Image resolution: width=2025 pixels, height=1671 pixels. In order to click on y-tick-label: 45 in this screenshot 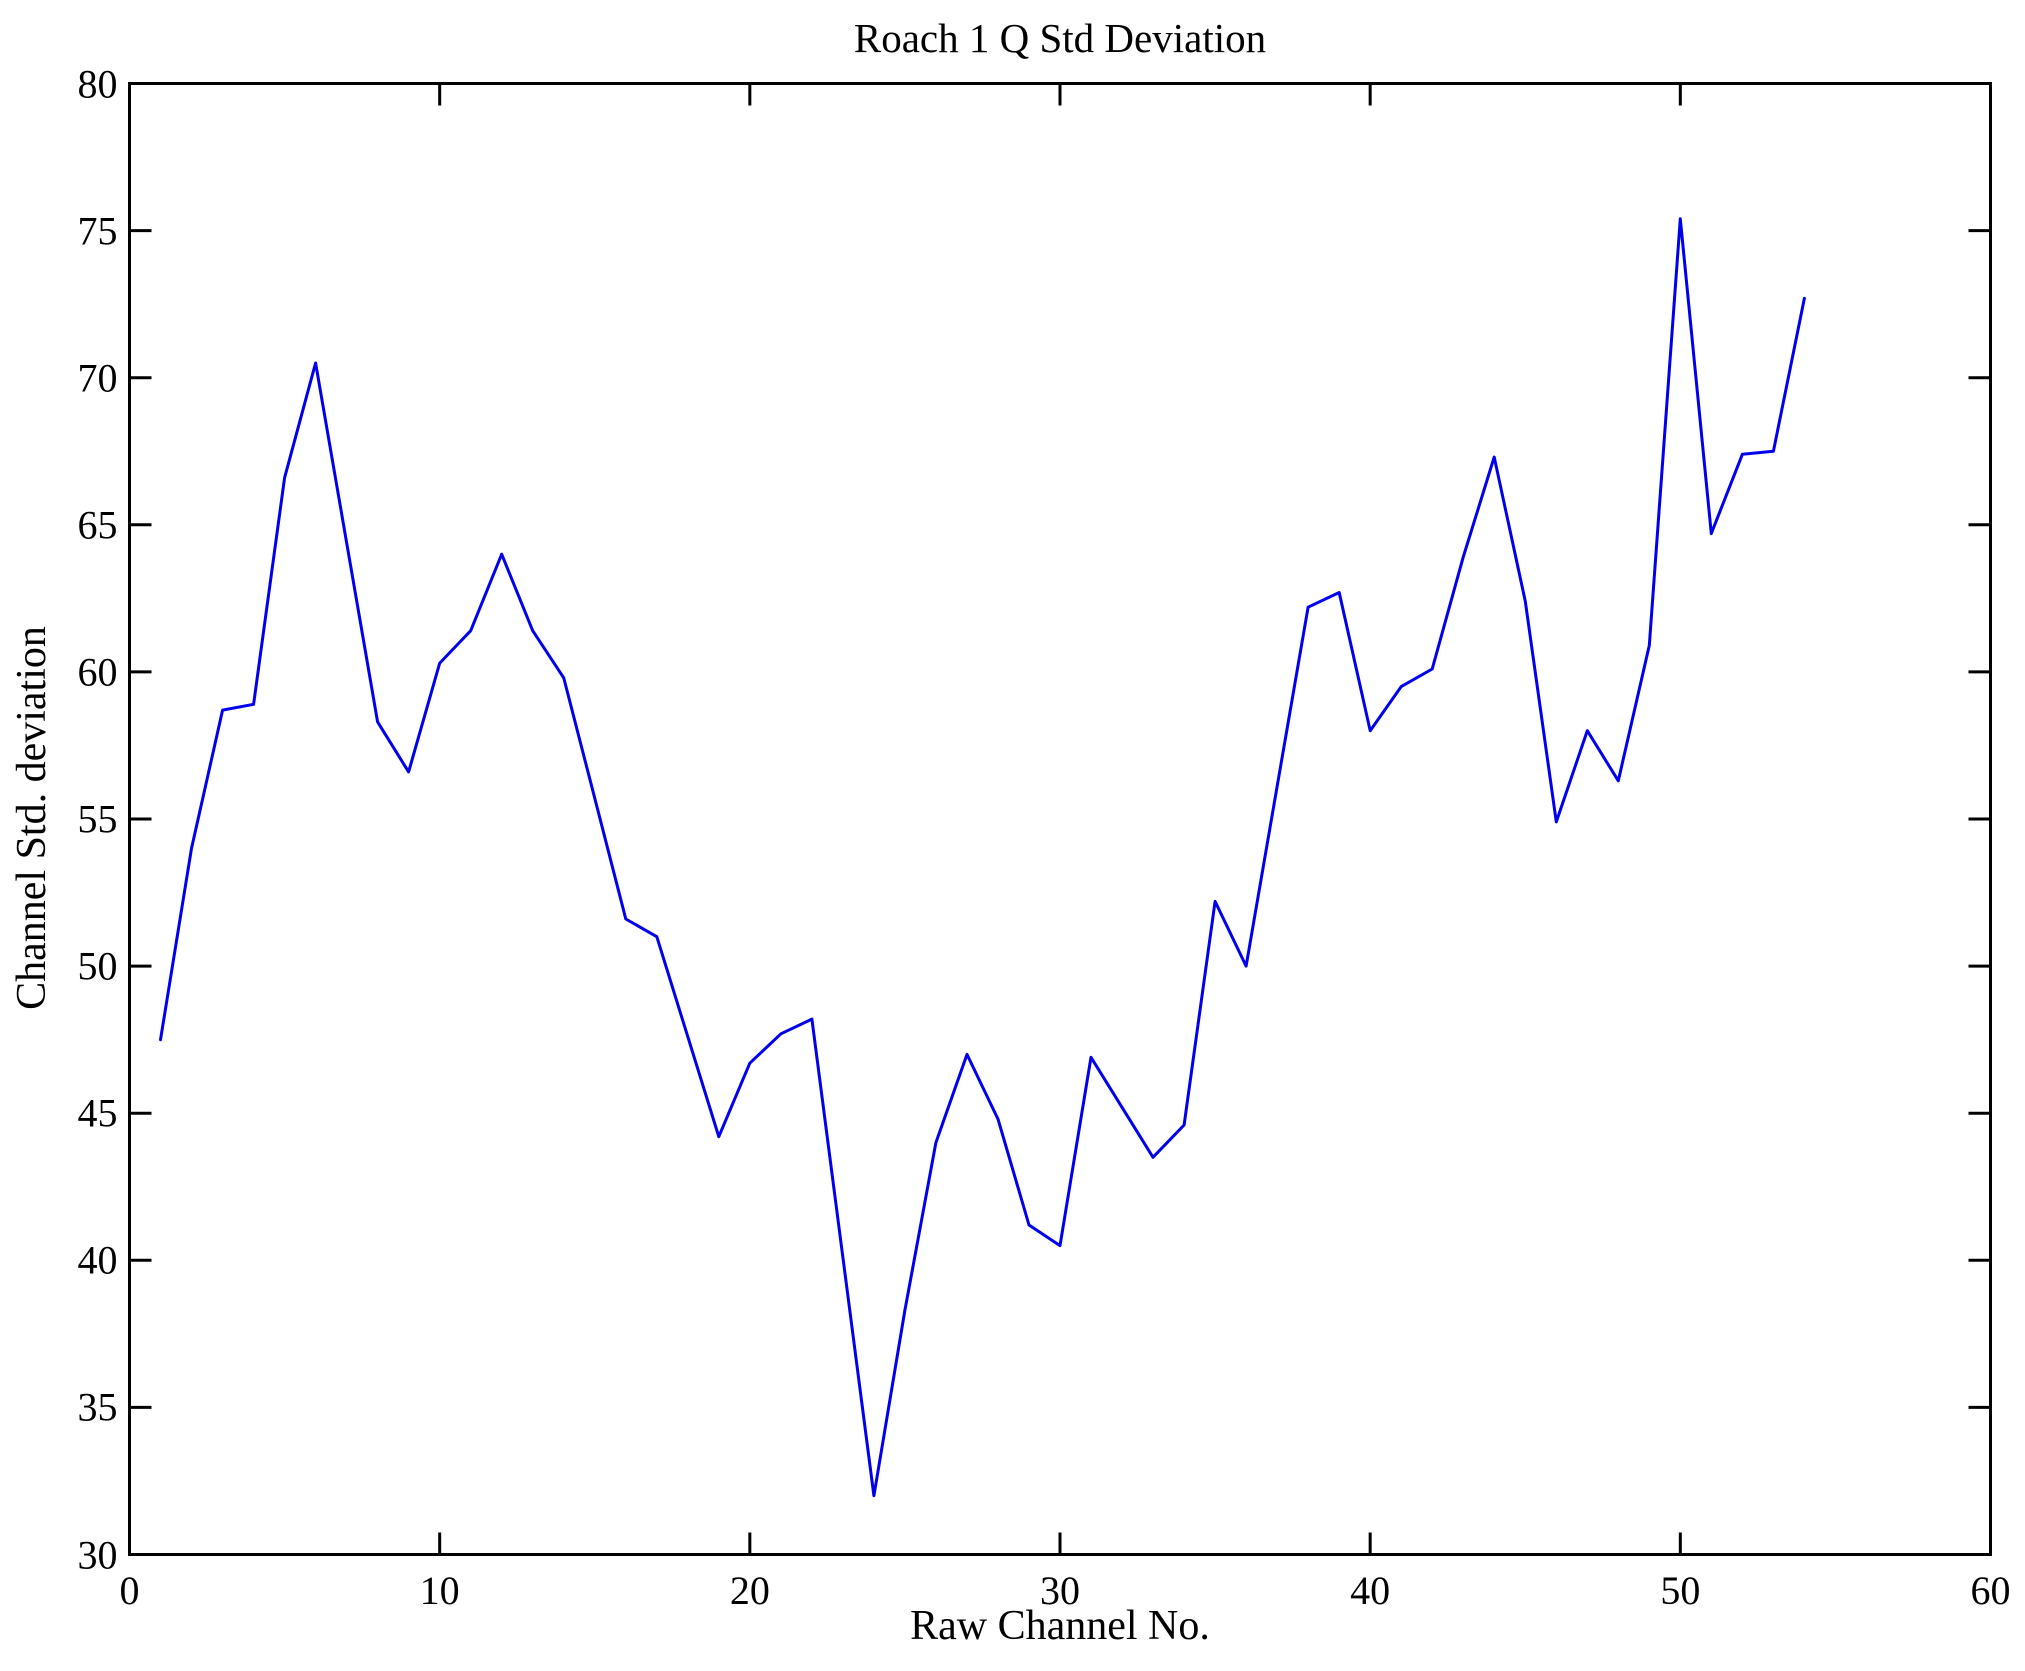, I will do `click(97, 1113)`.